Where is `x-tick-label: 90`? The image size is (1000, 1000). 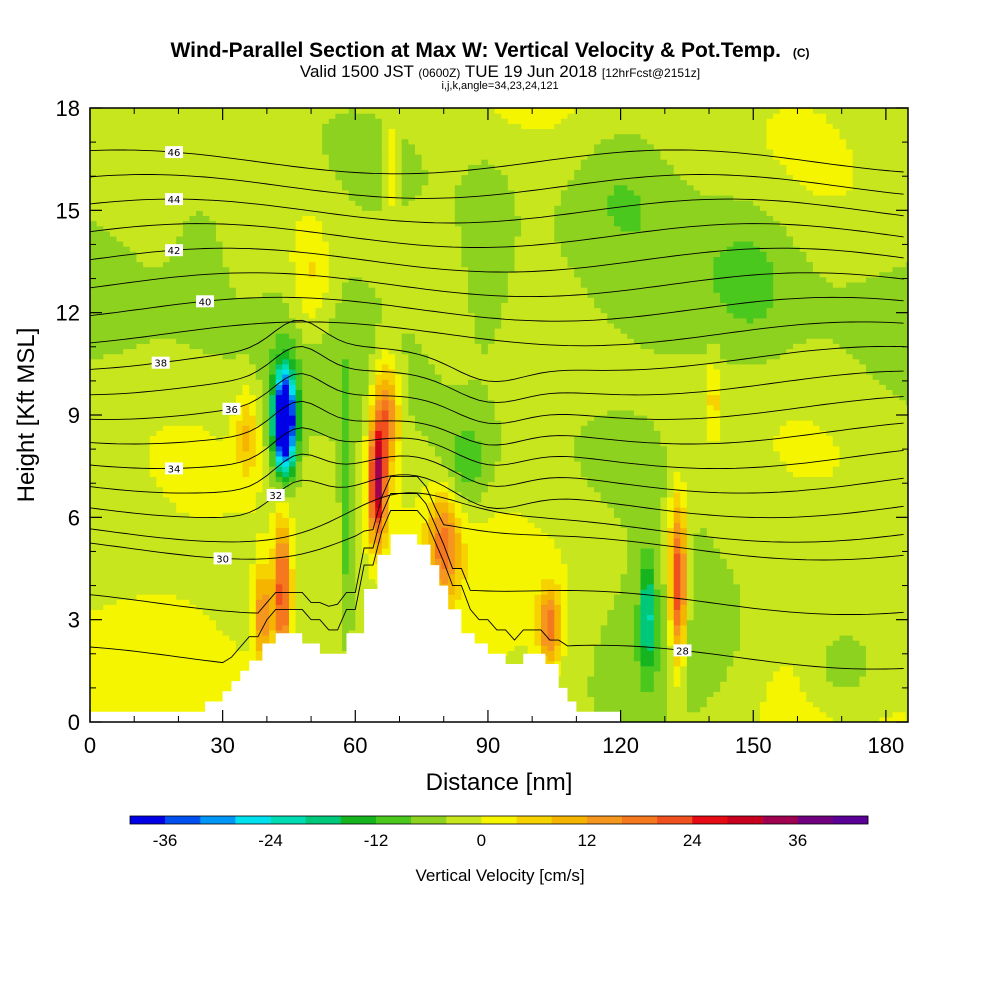 x-tick-label: 90 is located at coordinates (488, 745).